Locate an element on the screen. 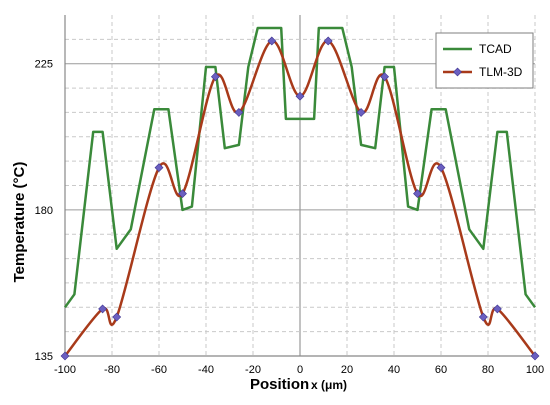 The width and height of the screenshot is (550, 405). x-tick-label: -20 is located at coordinates (253, 370).